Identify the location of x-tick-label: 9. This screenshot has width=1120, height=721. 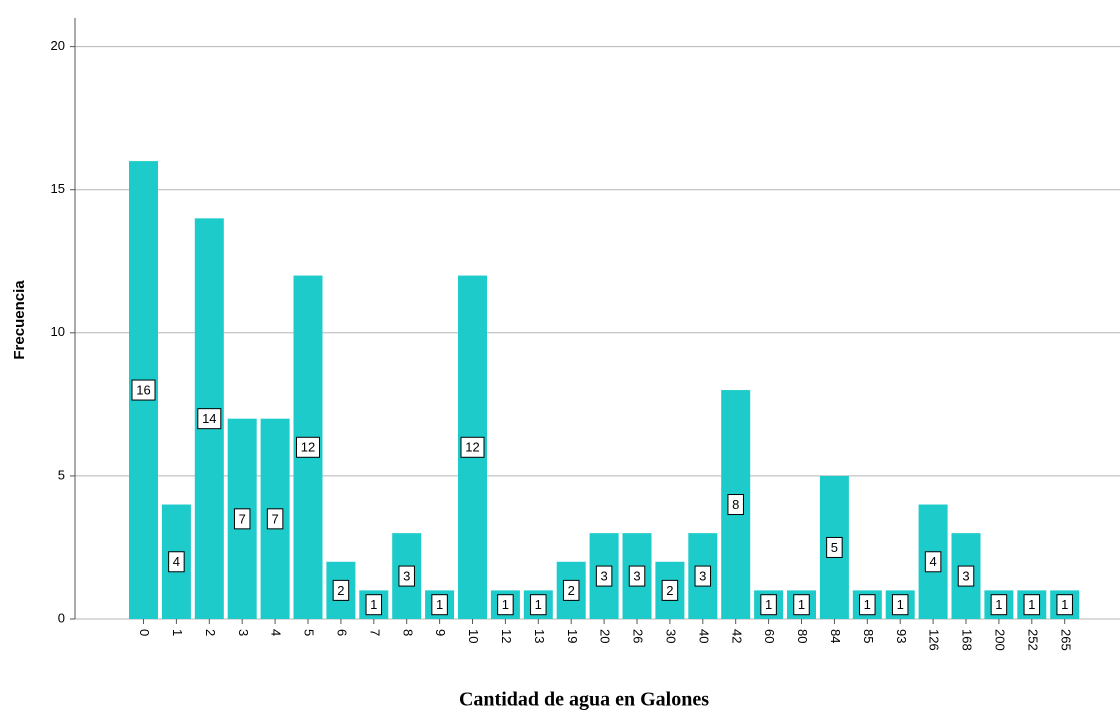
(440, 632).